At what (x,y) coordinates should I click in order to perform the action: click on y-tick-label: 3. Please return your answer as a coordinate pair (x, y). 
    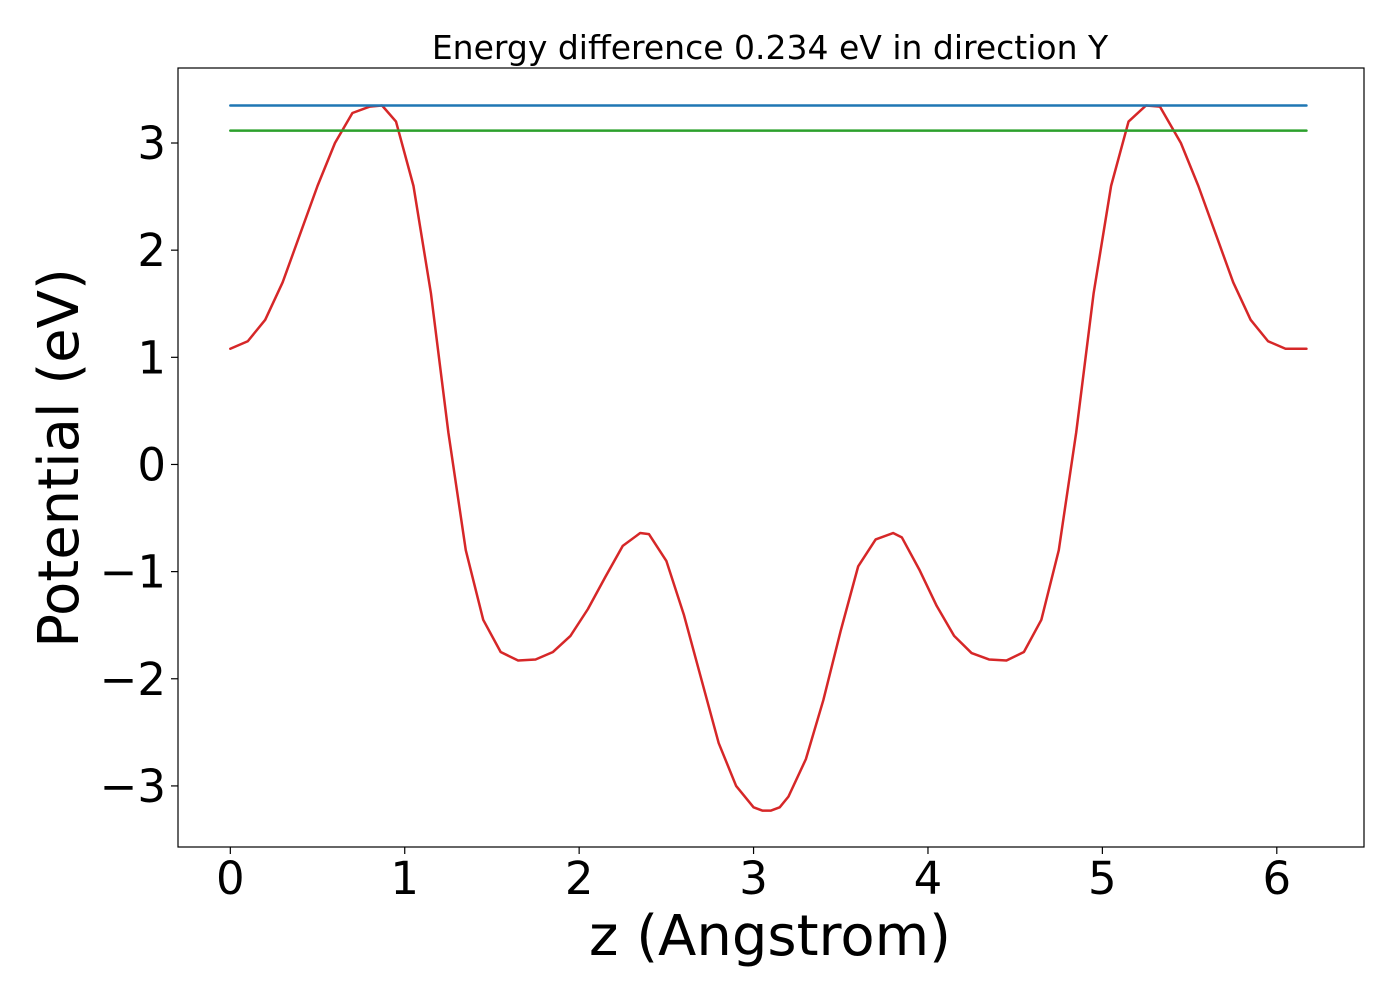
    Looking at the image, I should click on (151, 143).